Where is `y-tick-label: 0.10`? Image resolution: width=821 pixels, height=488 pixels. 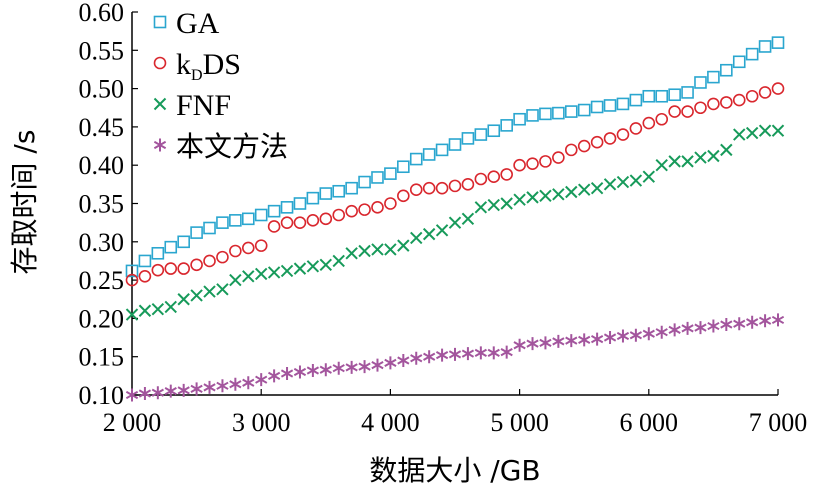
y-tick-label: 0.10 is located at coordinates (102, 395).